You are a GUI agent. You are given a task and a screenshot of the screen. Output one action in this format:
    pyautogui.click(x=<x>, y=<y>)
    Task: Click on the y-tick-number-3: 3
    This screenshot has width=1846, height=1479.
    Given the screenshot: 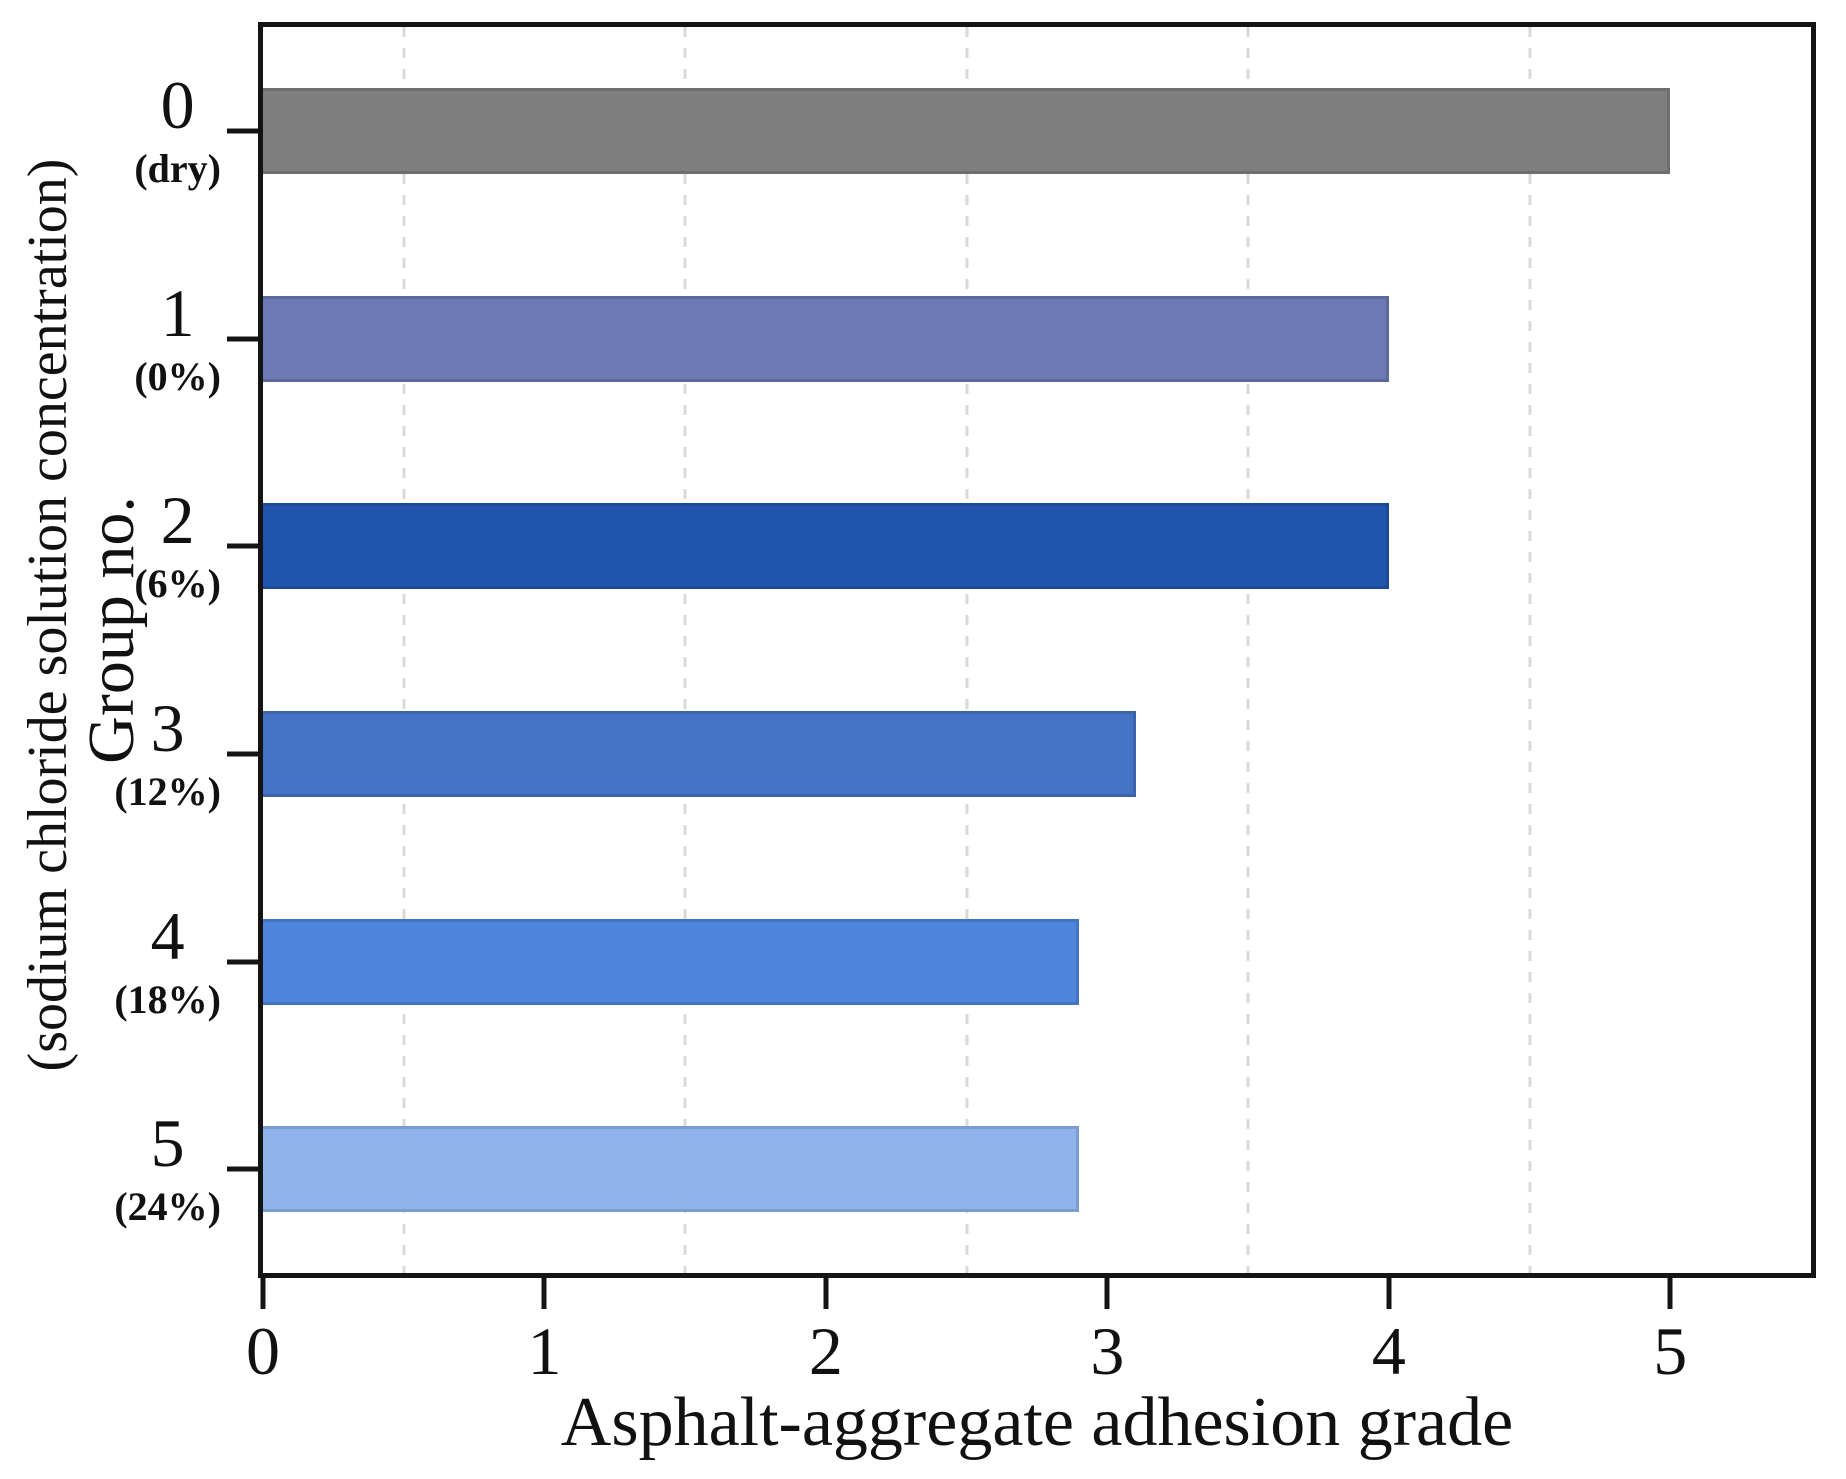 What is the action you would take?
    pyautogui.click(x=167, y=727)
    